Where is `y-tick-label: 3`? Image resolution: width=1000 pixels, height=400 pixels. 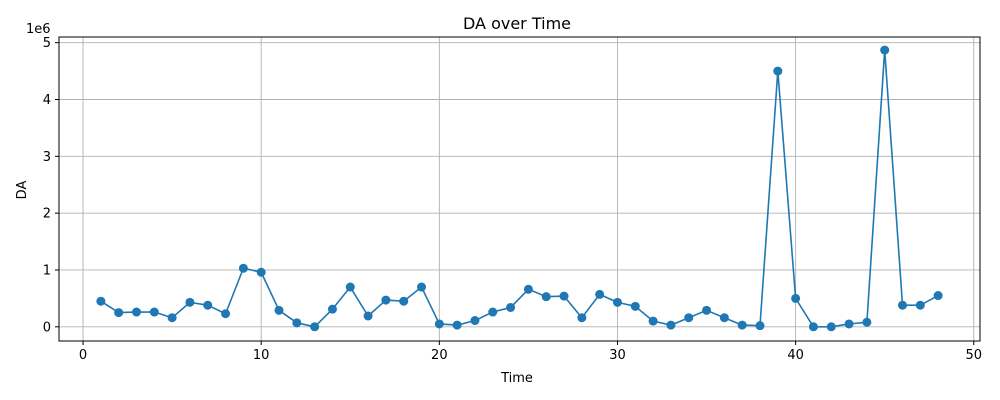 y-tick-label: 3 is located at coordinates (47, 157).